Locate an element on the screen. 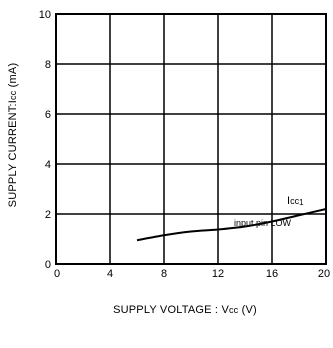  y-tick-labels: 0 2 4 6 8 10 is located at coordinates (45, 140).